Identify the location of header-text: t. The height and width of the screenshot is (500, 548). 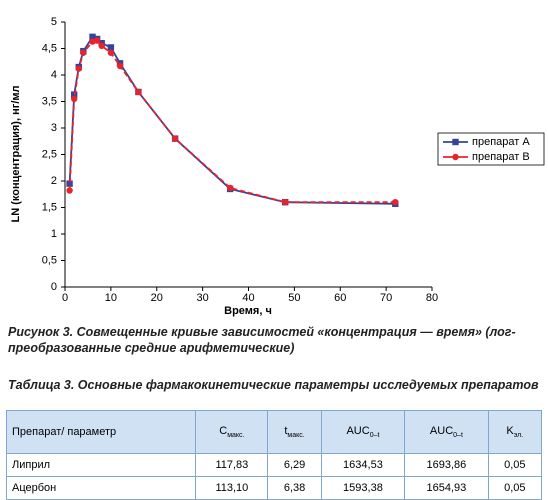
(286, 430).